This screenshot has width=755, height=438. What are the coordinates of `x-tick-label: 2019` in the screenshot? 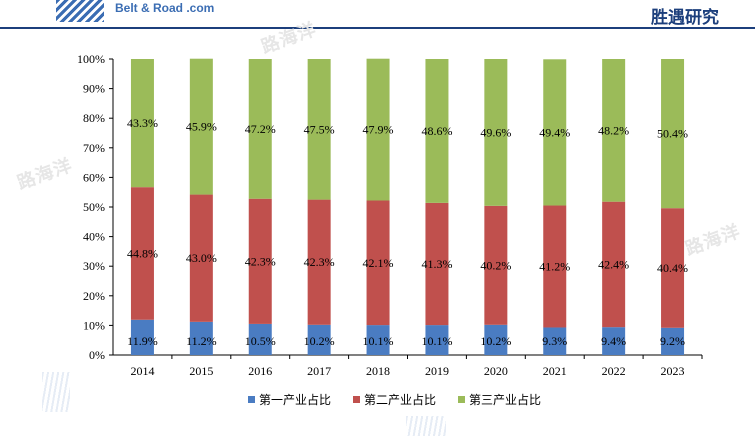 It's located at (437, 371).